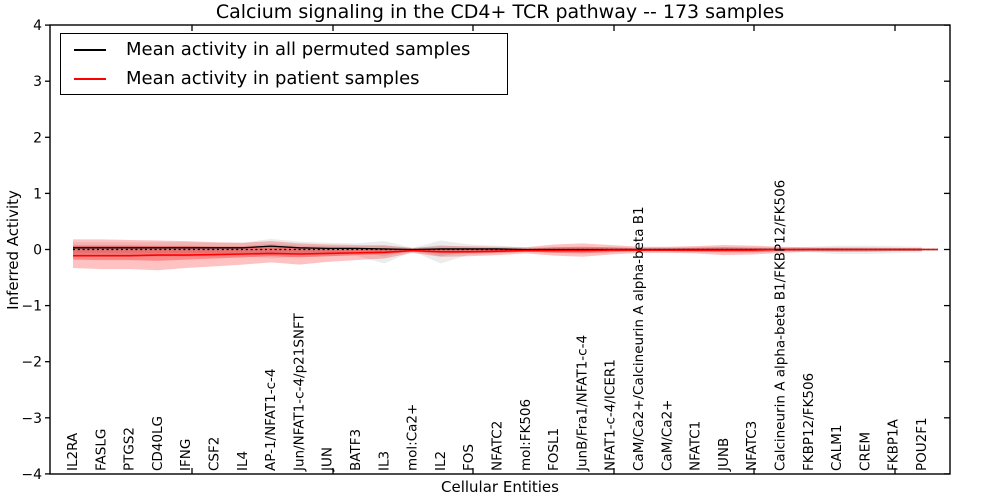 The image size is (1000, 500). Describe the element at coordinates (752, 446) in the screenshot. I see `x-entity-label: NFATC3` at that location.